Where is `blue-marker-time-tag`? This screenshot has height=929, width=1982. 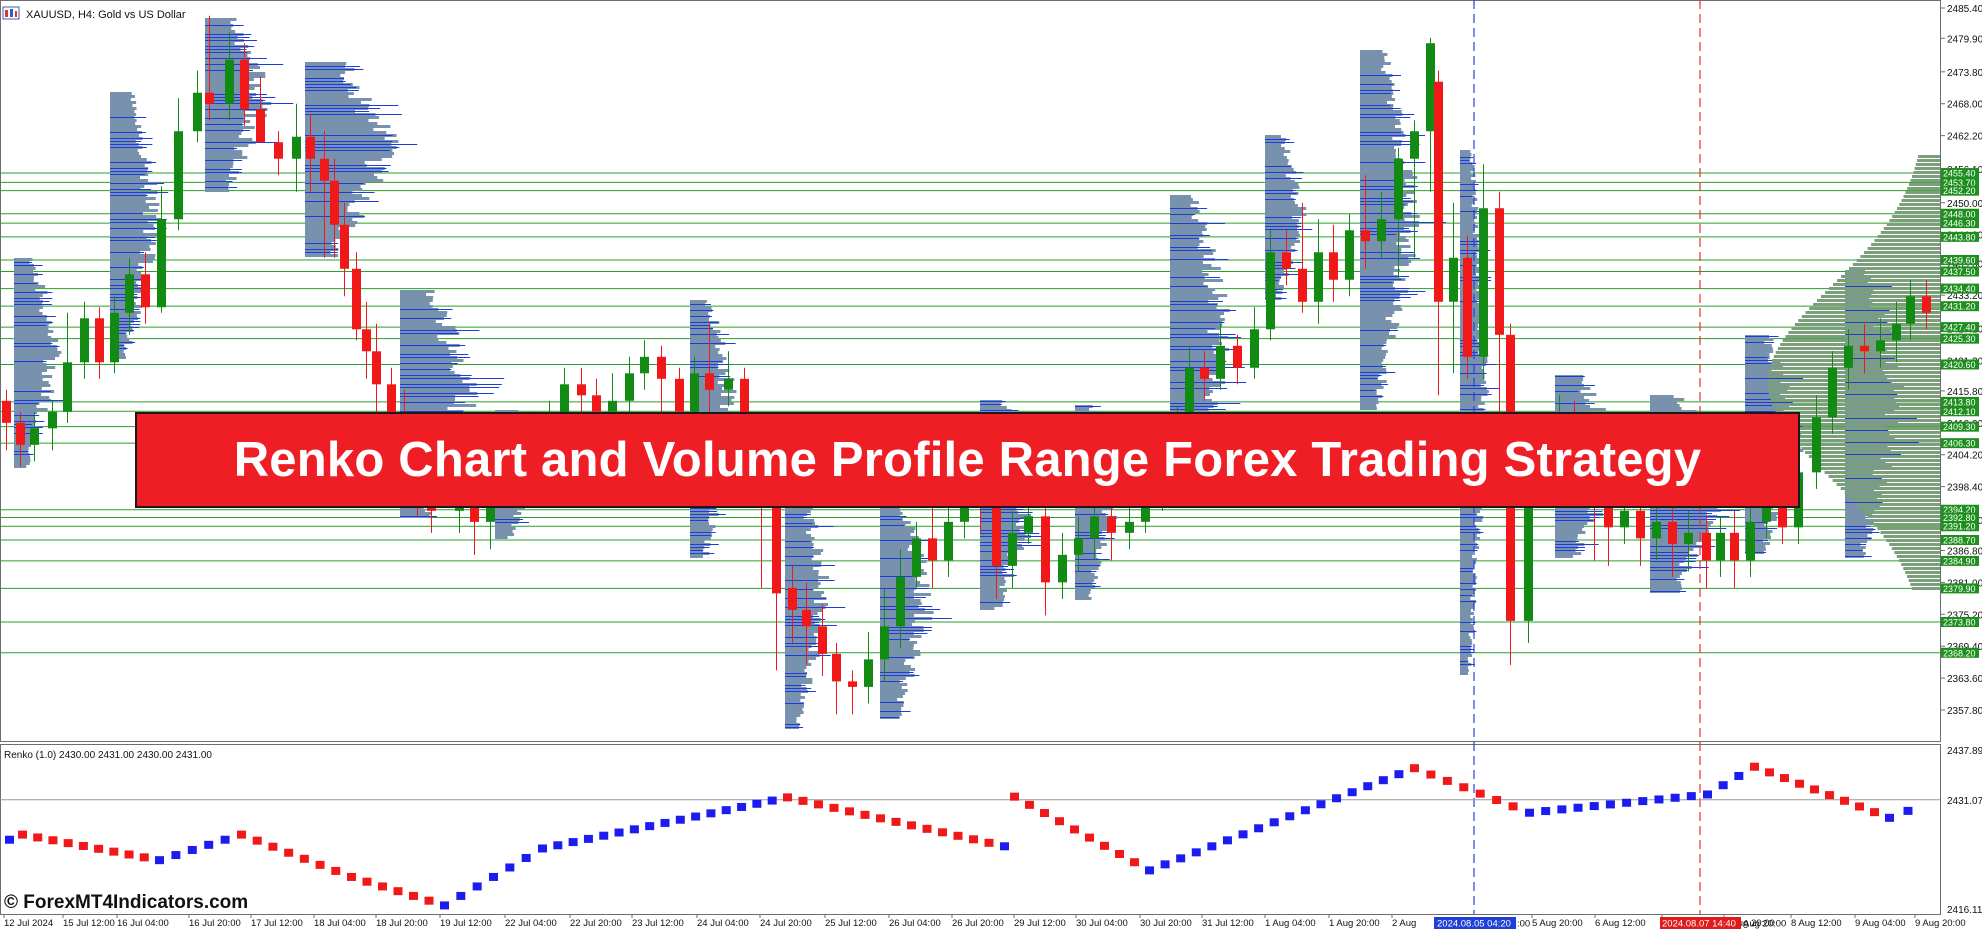 blue-marker-time-tag is located at coordinates (1475, 923).